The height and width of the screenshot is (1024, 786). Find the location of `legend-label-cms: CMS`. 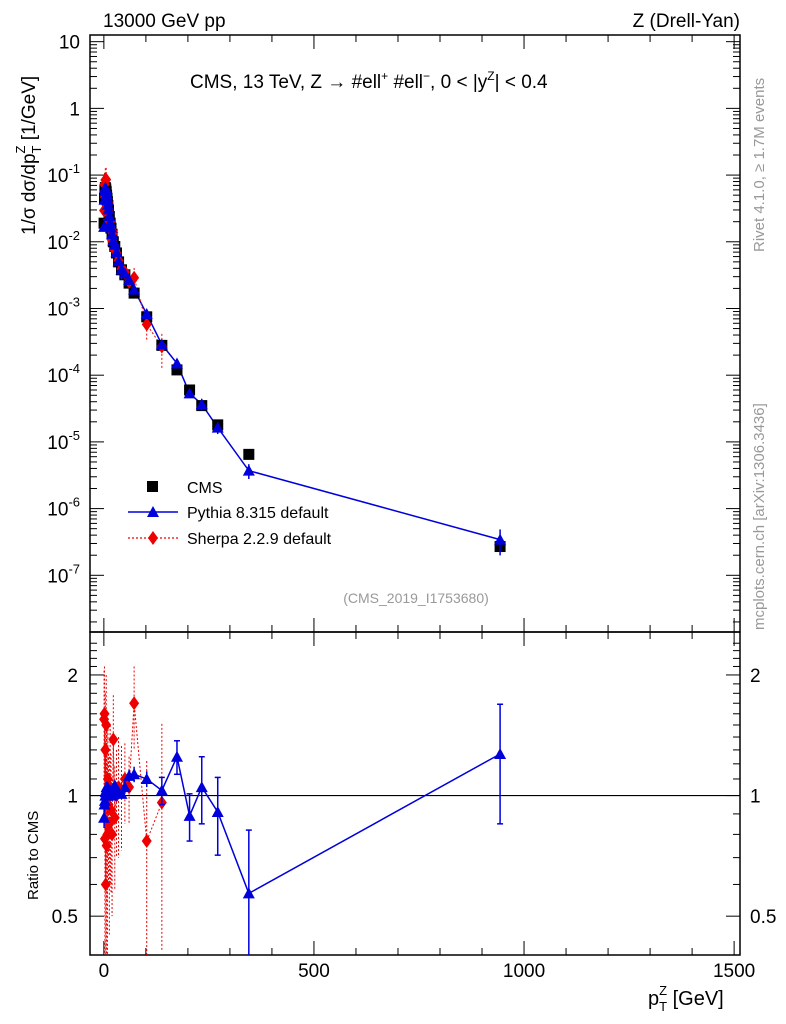

legend-label-cms: CMS is located at coordinates (205, 488).